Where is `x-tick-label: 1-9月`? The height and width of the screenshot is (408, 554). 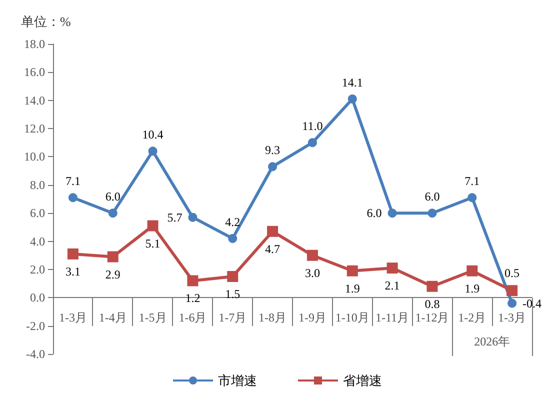 x-tick-label: 1-9月 is located at coordinates (312, 317).